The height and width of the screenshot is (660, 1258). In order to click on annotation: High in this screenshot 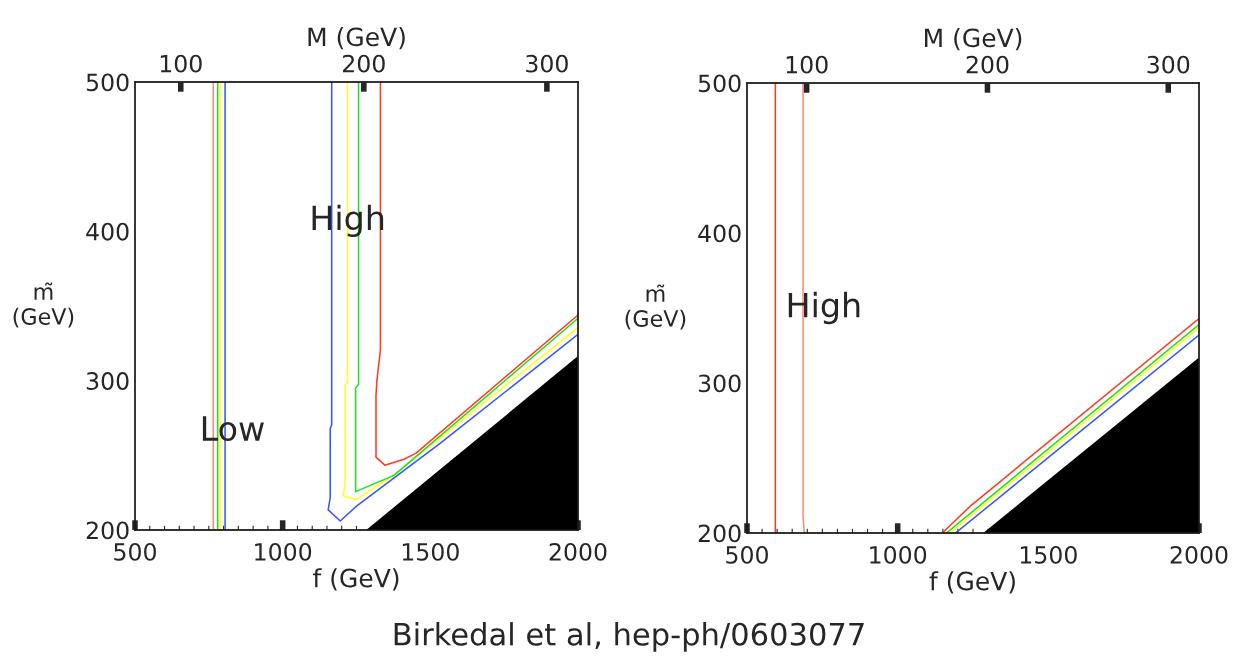, I will do `click(824, 308)`.